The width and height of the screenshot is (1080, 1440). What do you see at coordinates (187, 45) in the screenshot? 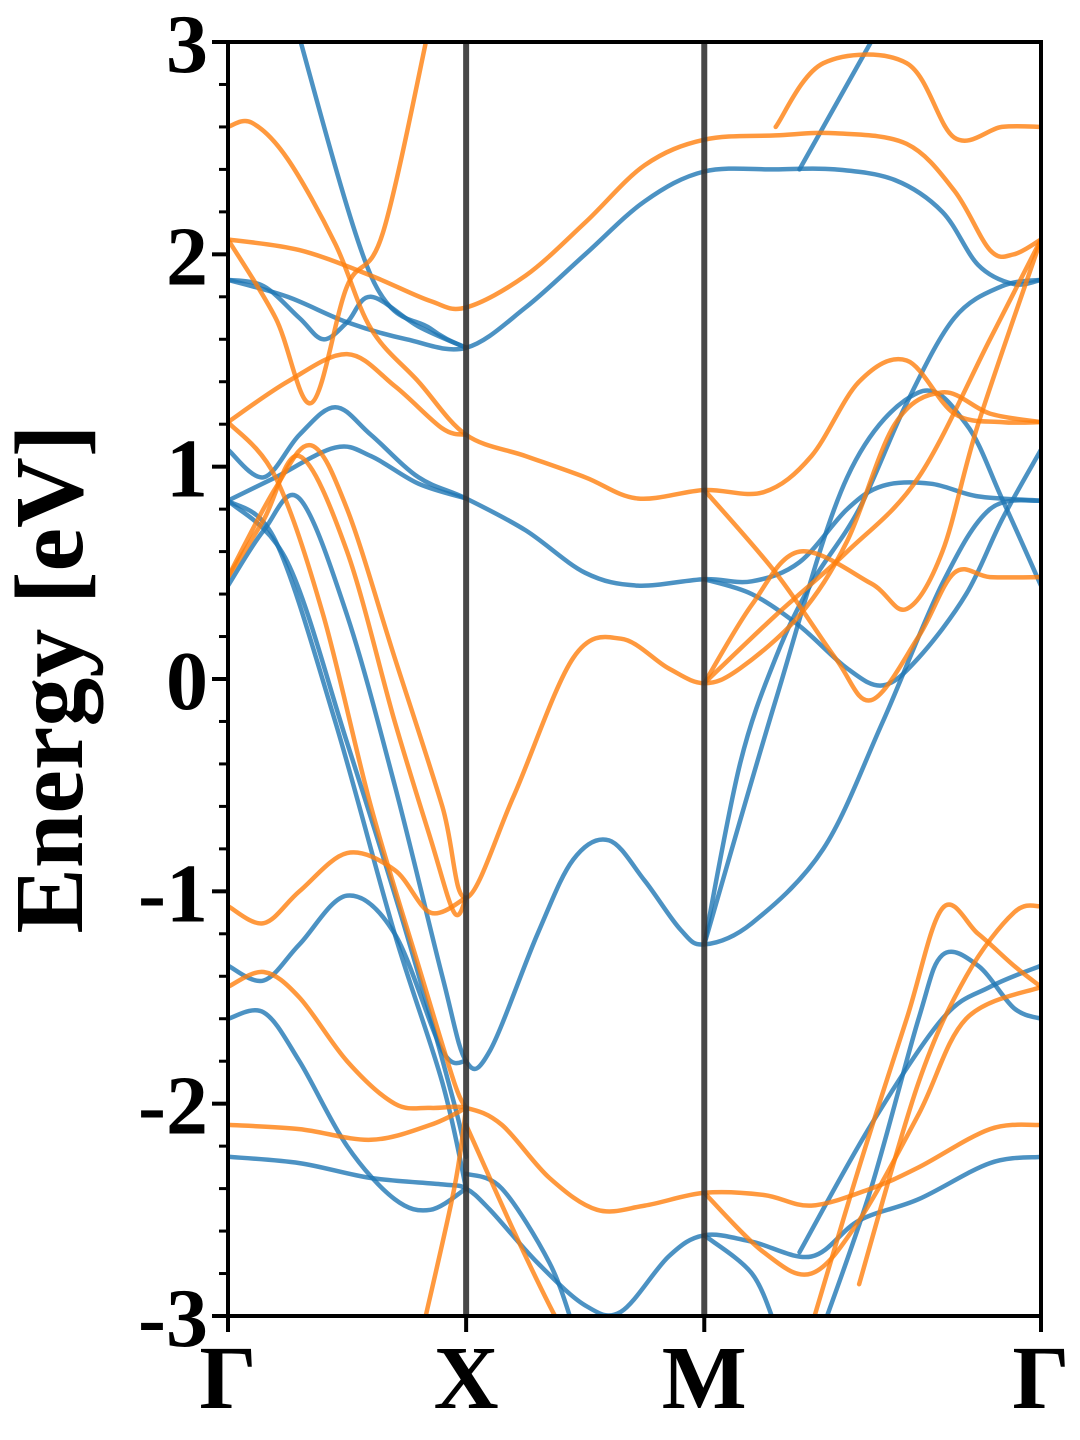
I see `y-tick-label: 3` at bounding box center [187, 45].